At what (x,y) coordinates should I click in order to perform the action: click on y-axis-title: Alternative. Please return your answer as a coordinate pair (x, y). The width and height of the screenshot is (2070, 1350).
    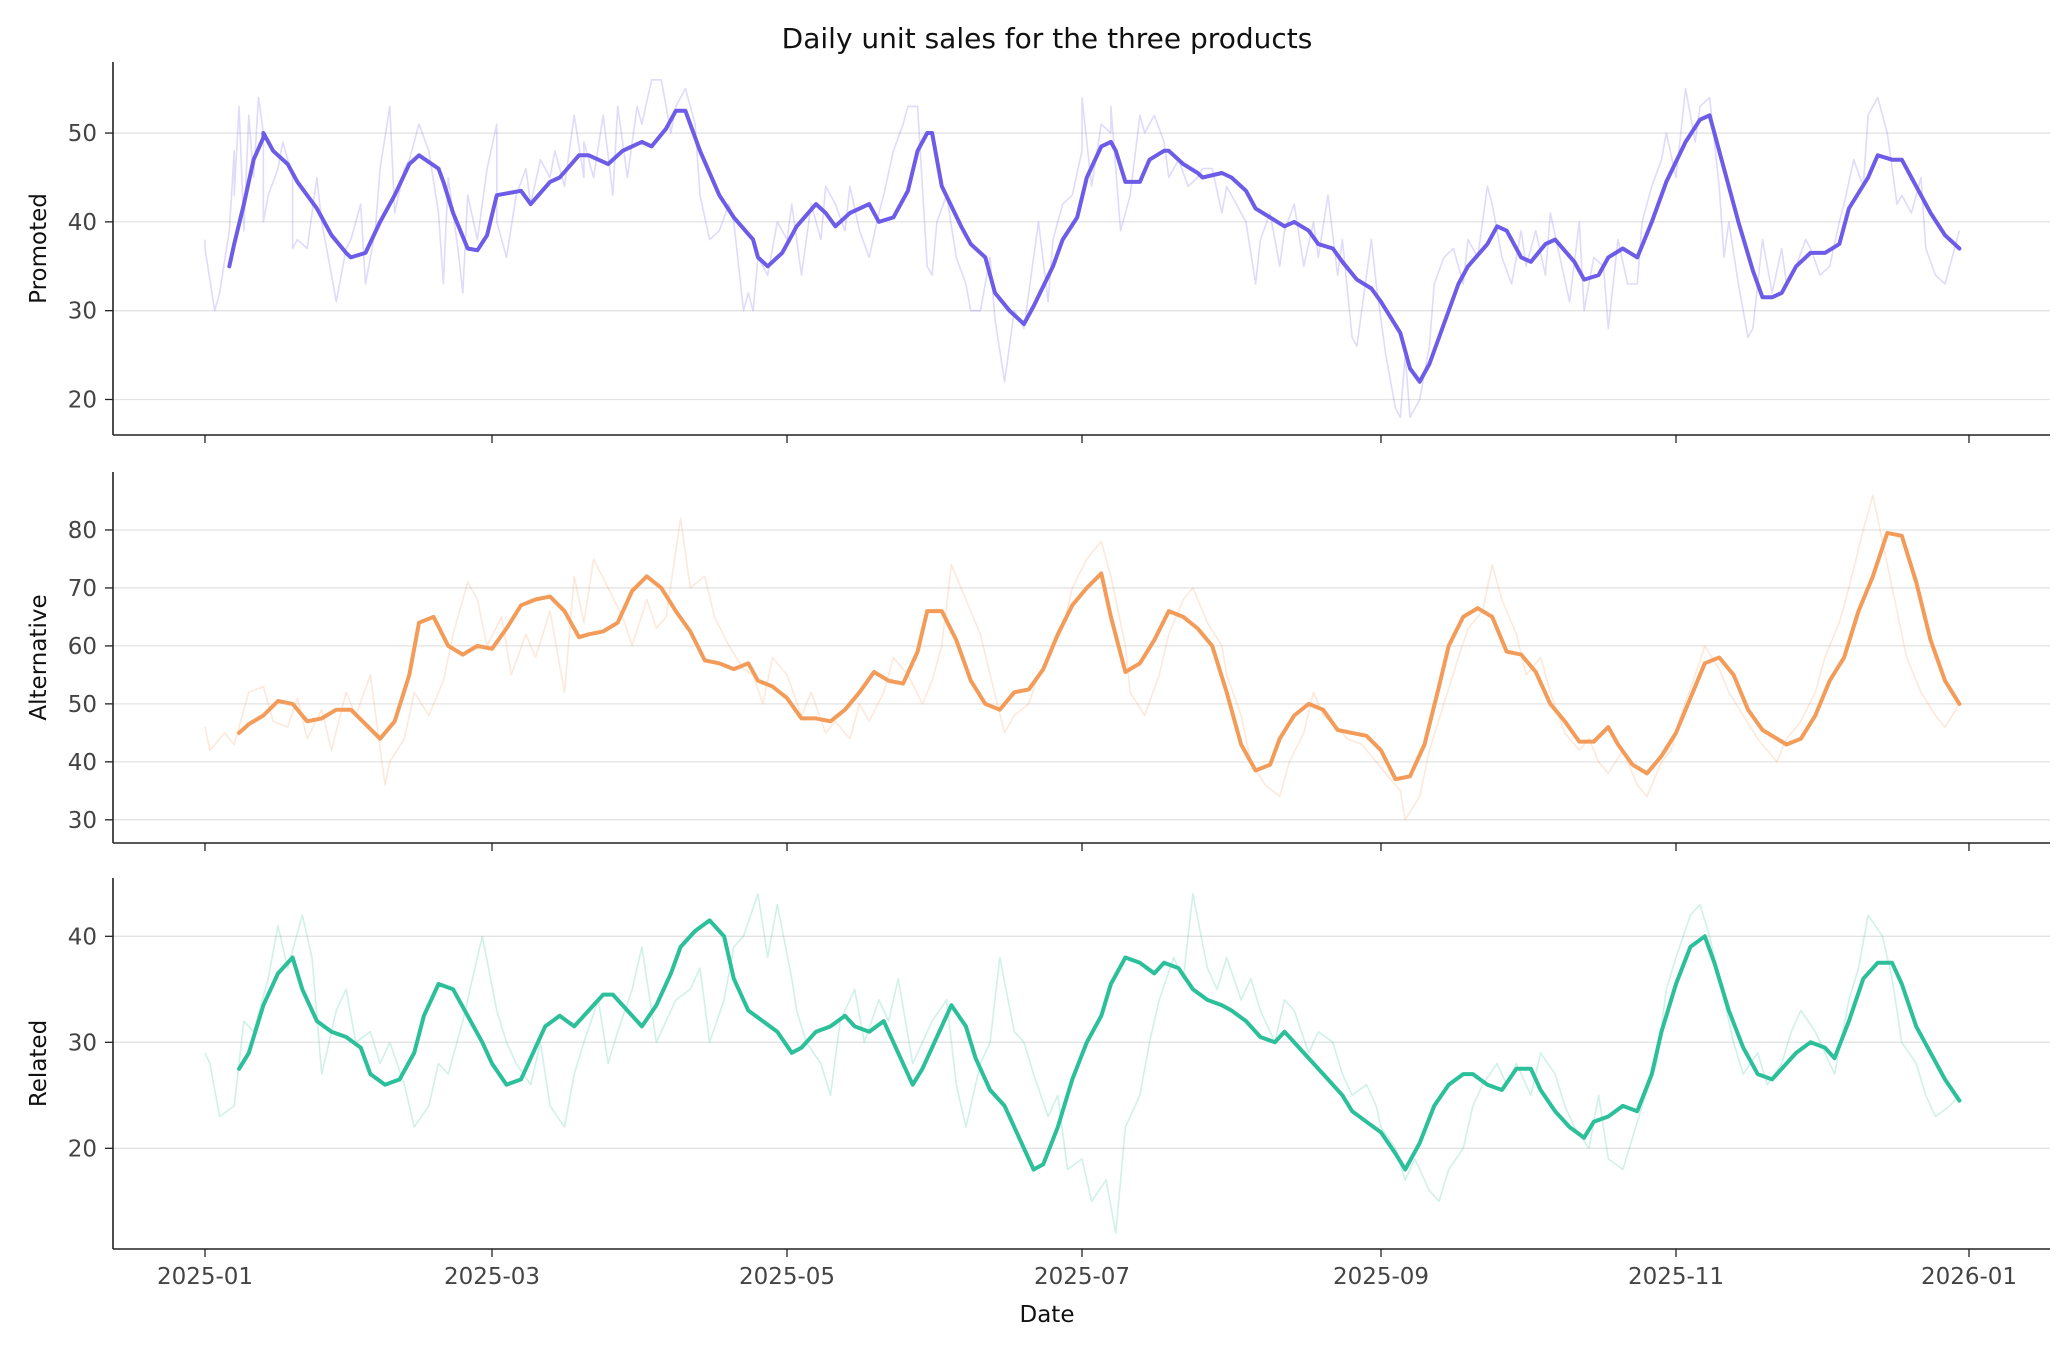
    Looking at the image, I should click on (39, 657).